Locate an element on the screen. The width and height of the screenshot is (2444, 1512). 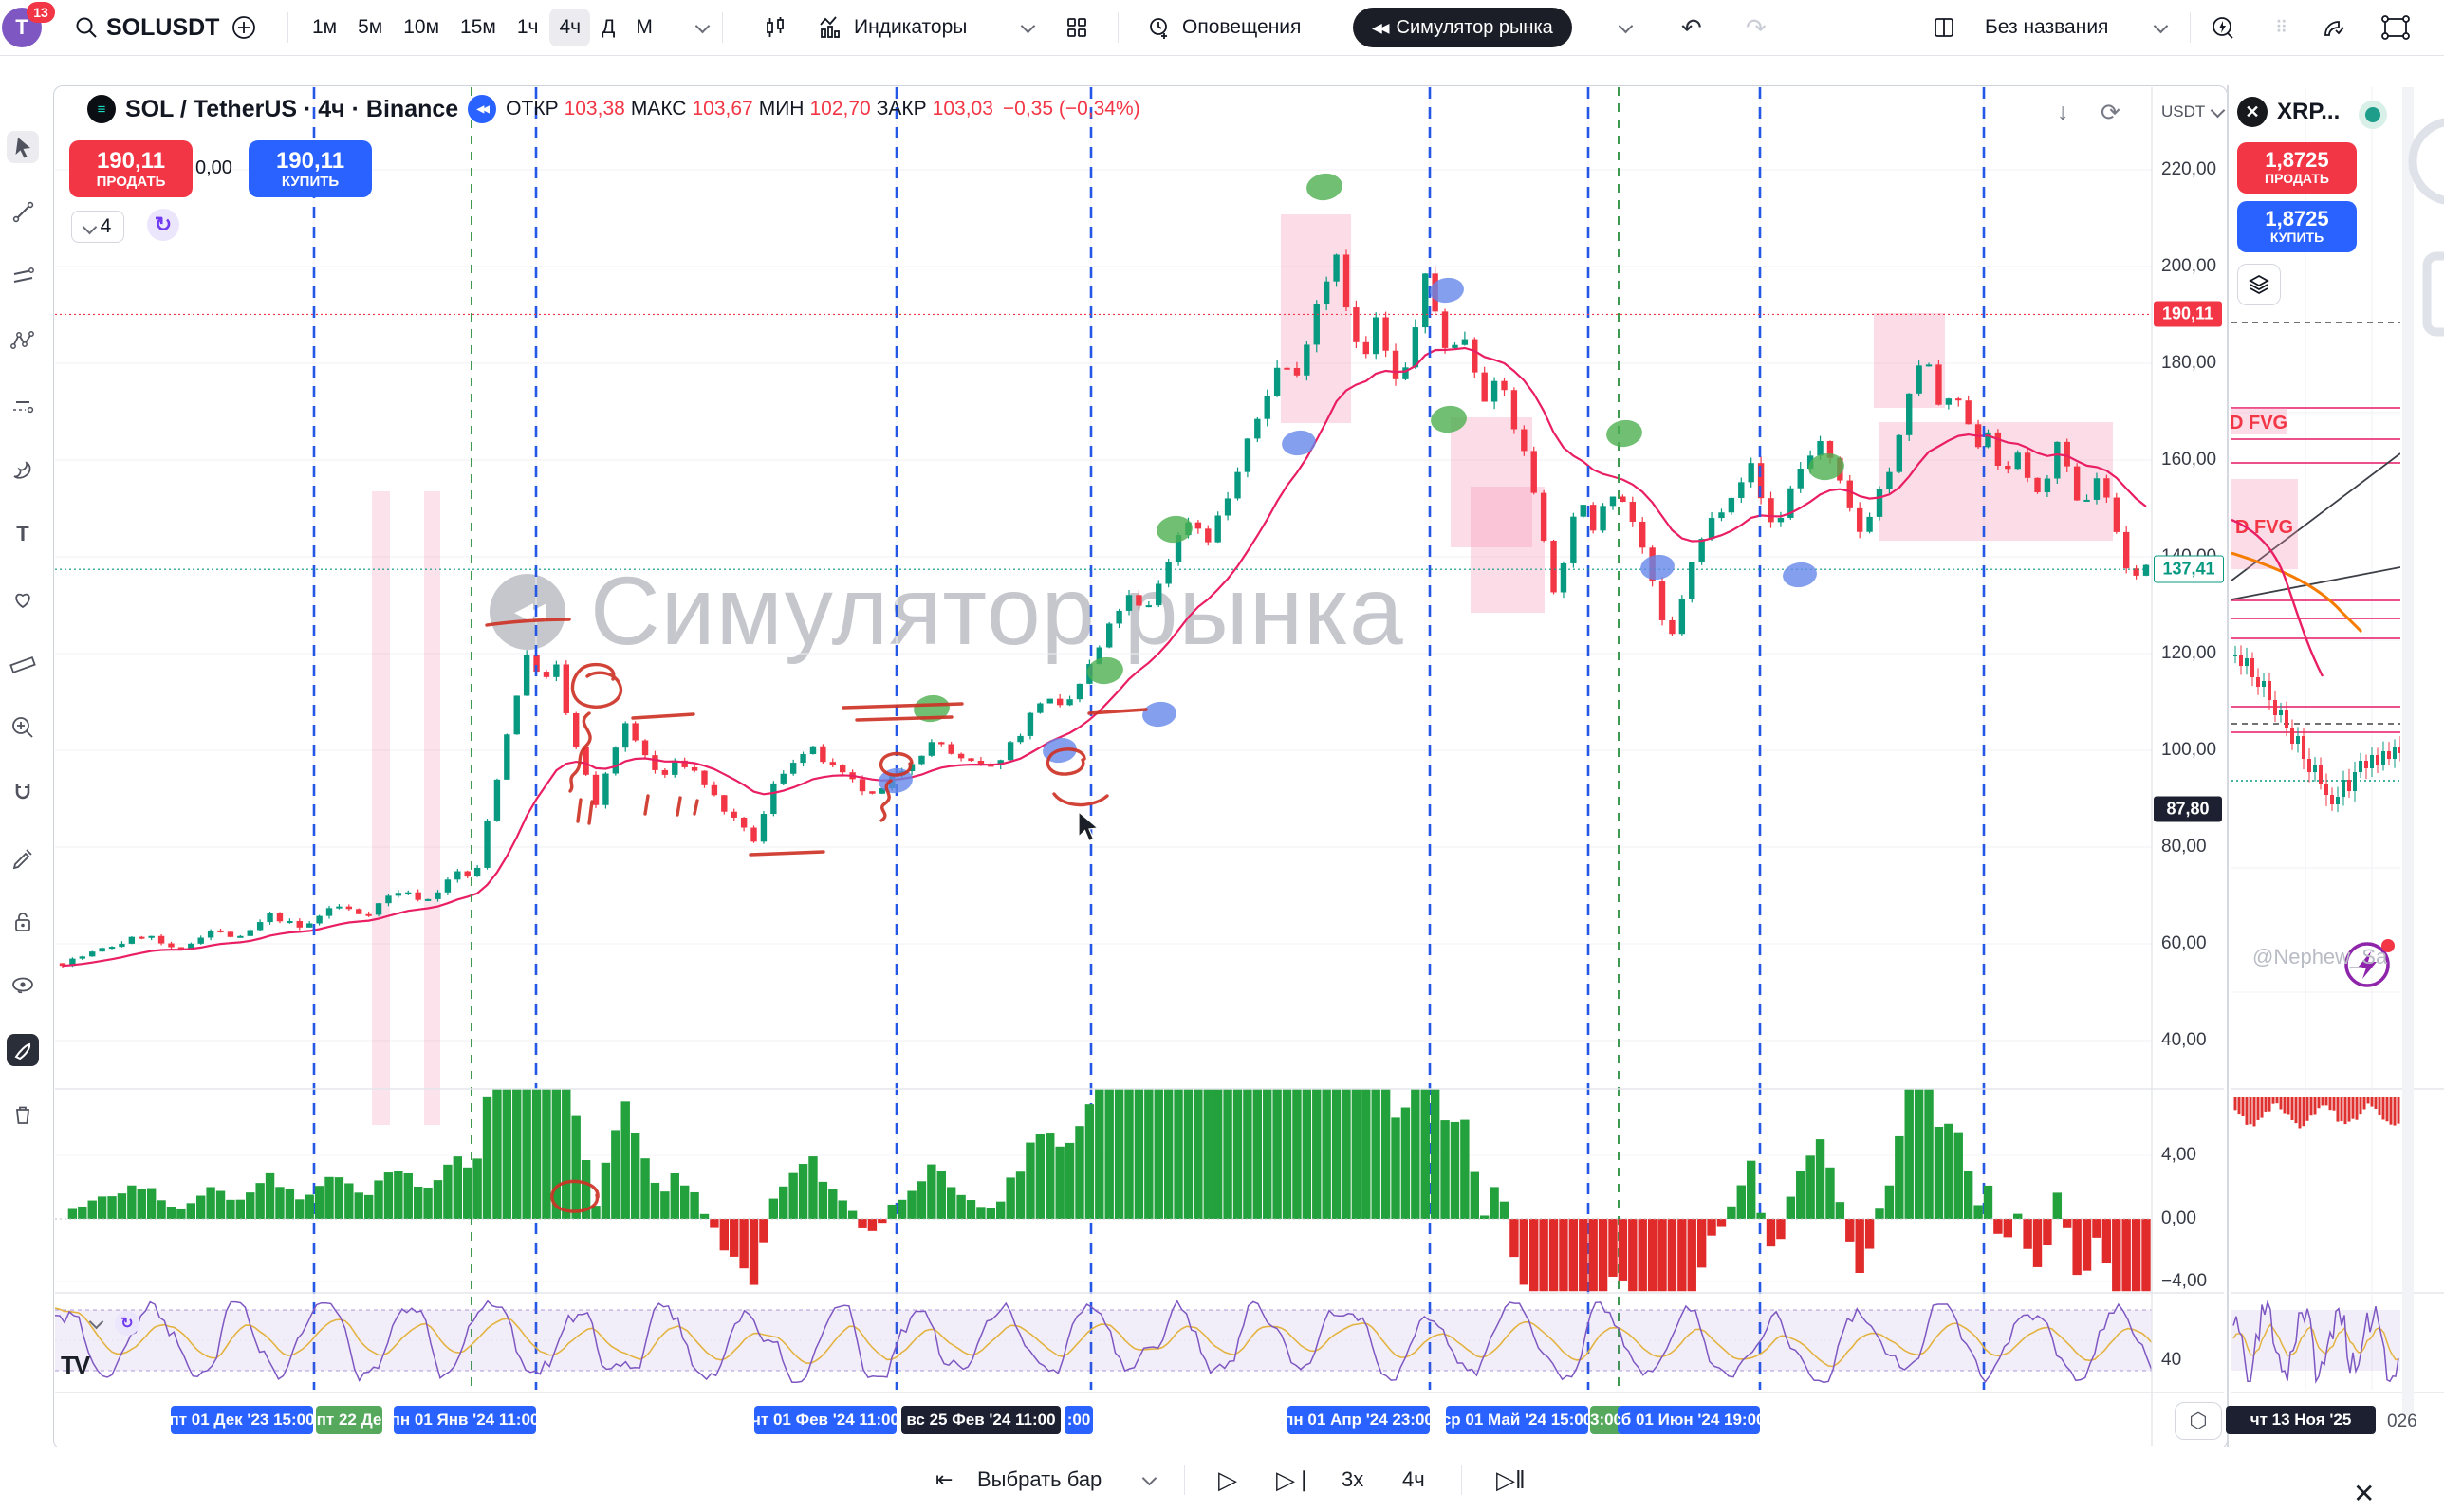
speed-button: 3x is located at coordinates (1353, 1479).